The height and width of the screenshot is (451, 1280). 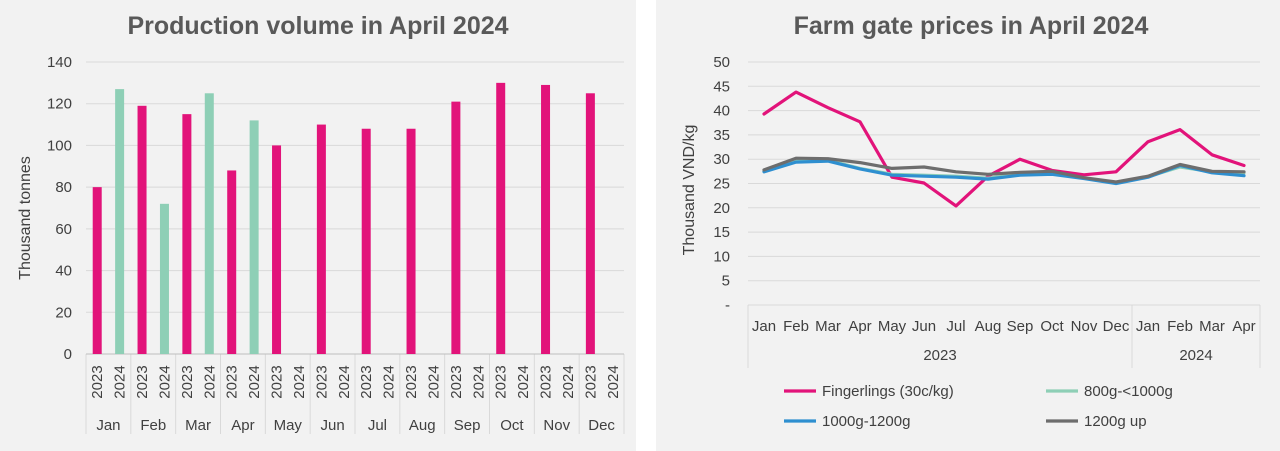 I want to click on series-line-1200g-up, so click(x=1004, y=170).